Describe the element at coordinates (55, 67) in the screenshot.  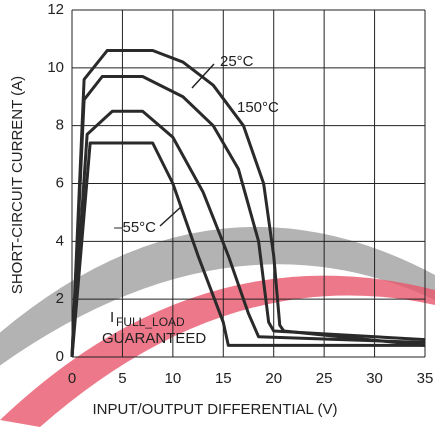
I see `y-tick-label: 10` at that location.